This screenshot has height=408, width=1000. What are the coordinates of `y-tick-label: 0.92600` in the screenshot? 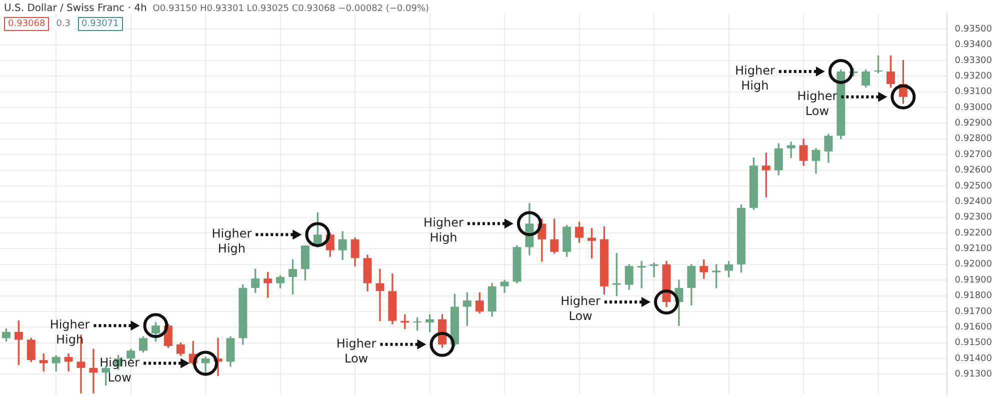 It's located at (973, 171).